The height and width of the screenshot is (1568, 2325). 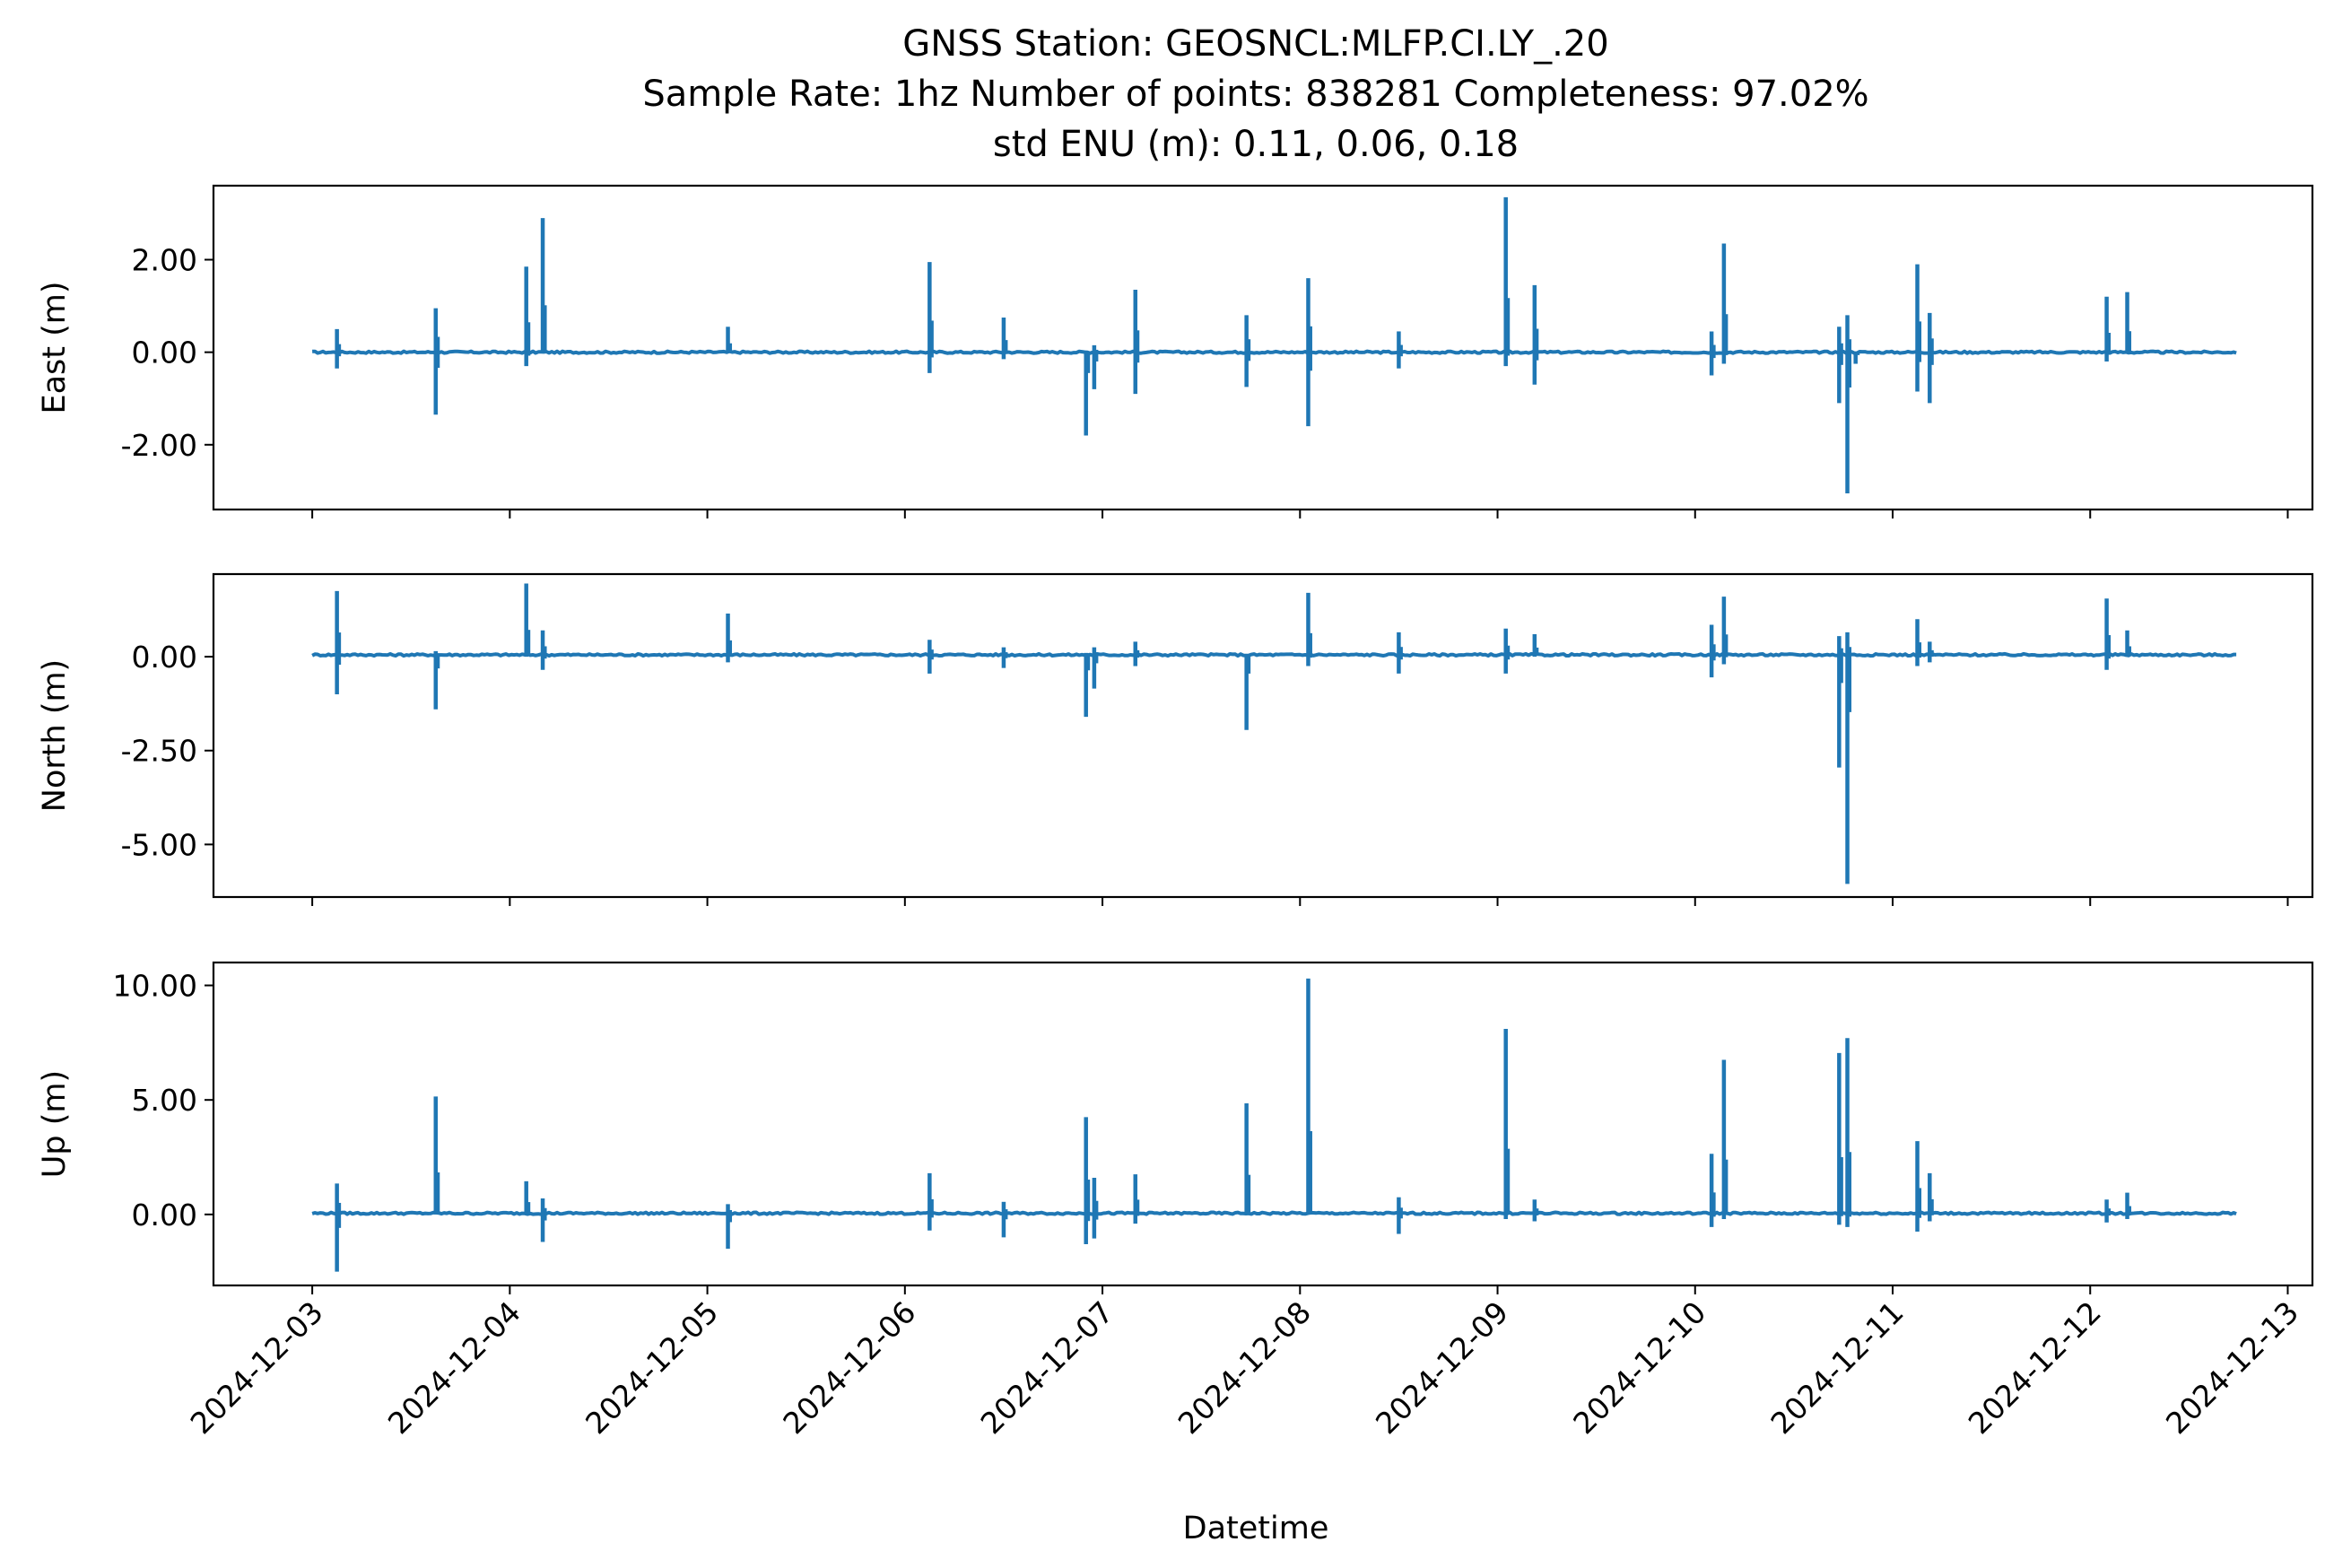 I want to click on y-tick-label: 10.00, so click(x=155, y=987).